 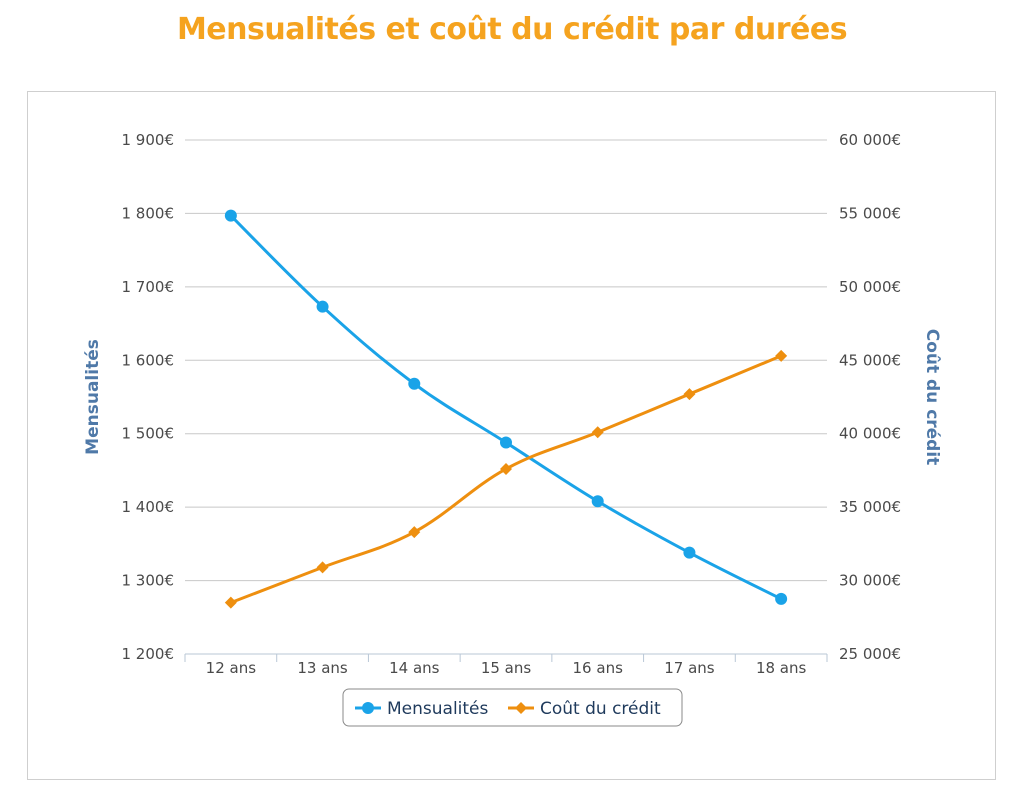 I want to click on right-axis-title: Coût du crédit, so click(x=932, y=397).